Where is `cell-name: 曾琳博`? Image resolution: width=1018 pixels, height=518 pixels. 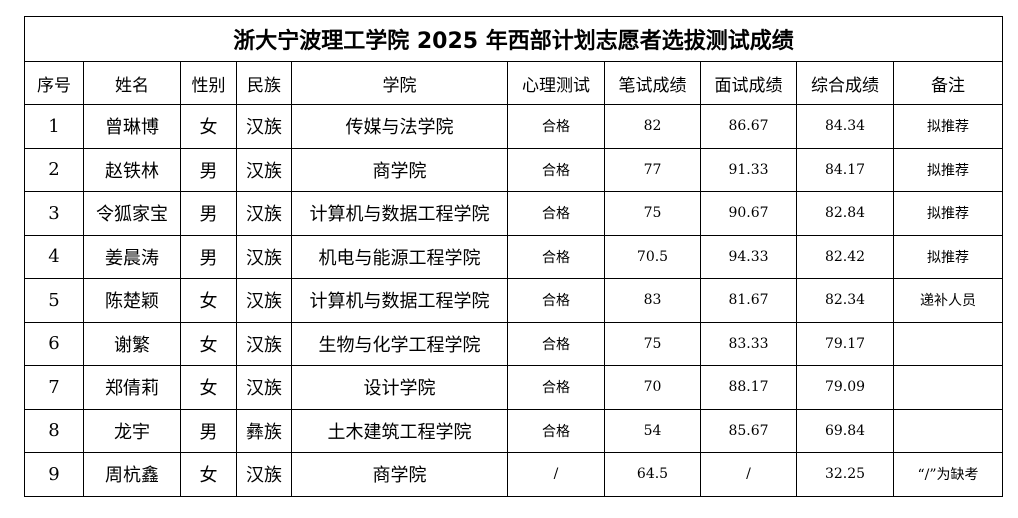 cell-name: 曾琳博 is located at coordinates (132, 126).